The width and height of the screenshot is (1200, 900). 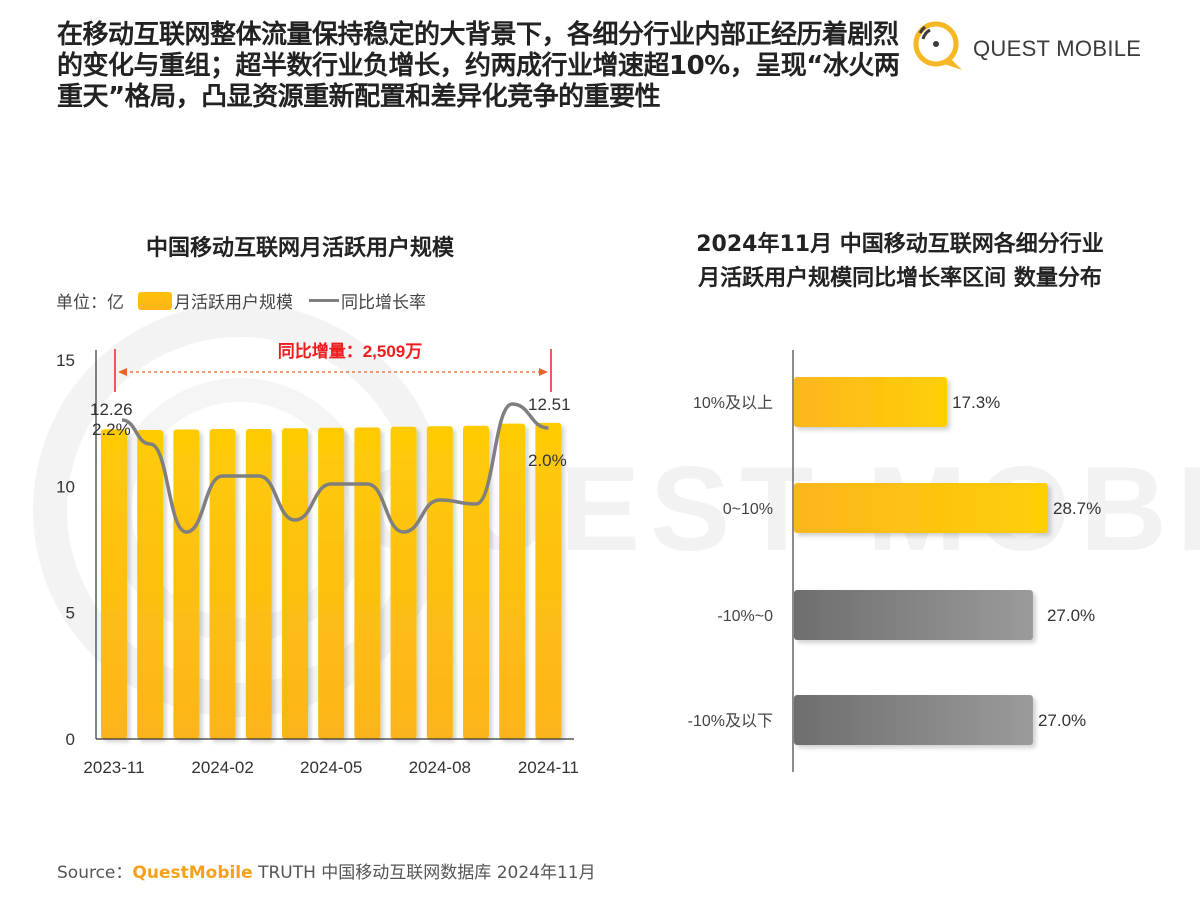 I want to click on annotation-label: 同比增量：2,509万, so click(x=350, y=351).